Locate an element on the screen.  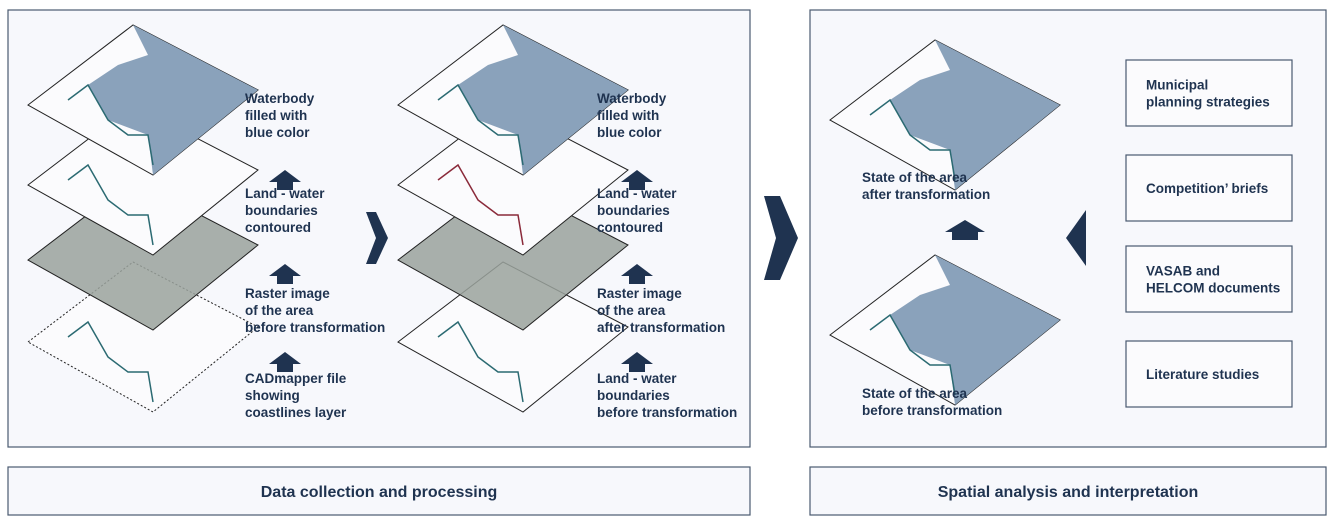
label: Competition’ briefs is located at coordinates (1207, 188).